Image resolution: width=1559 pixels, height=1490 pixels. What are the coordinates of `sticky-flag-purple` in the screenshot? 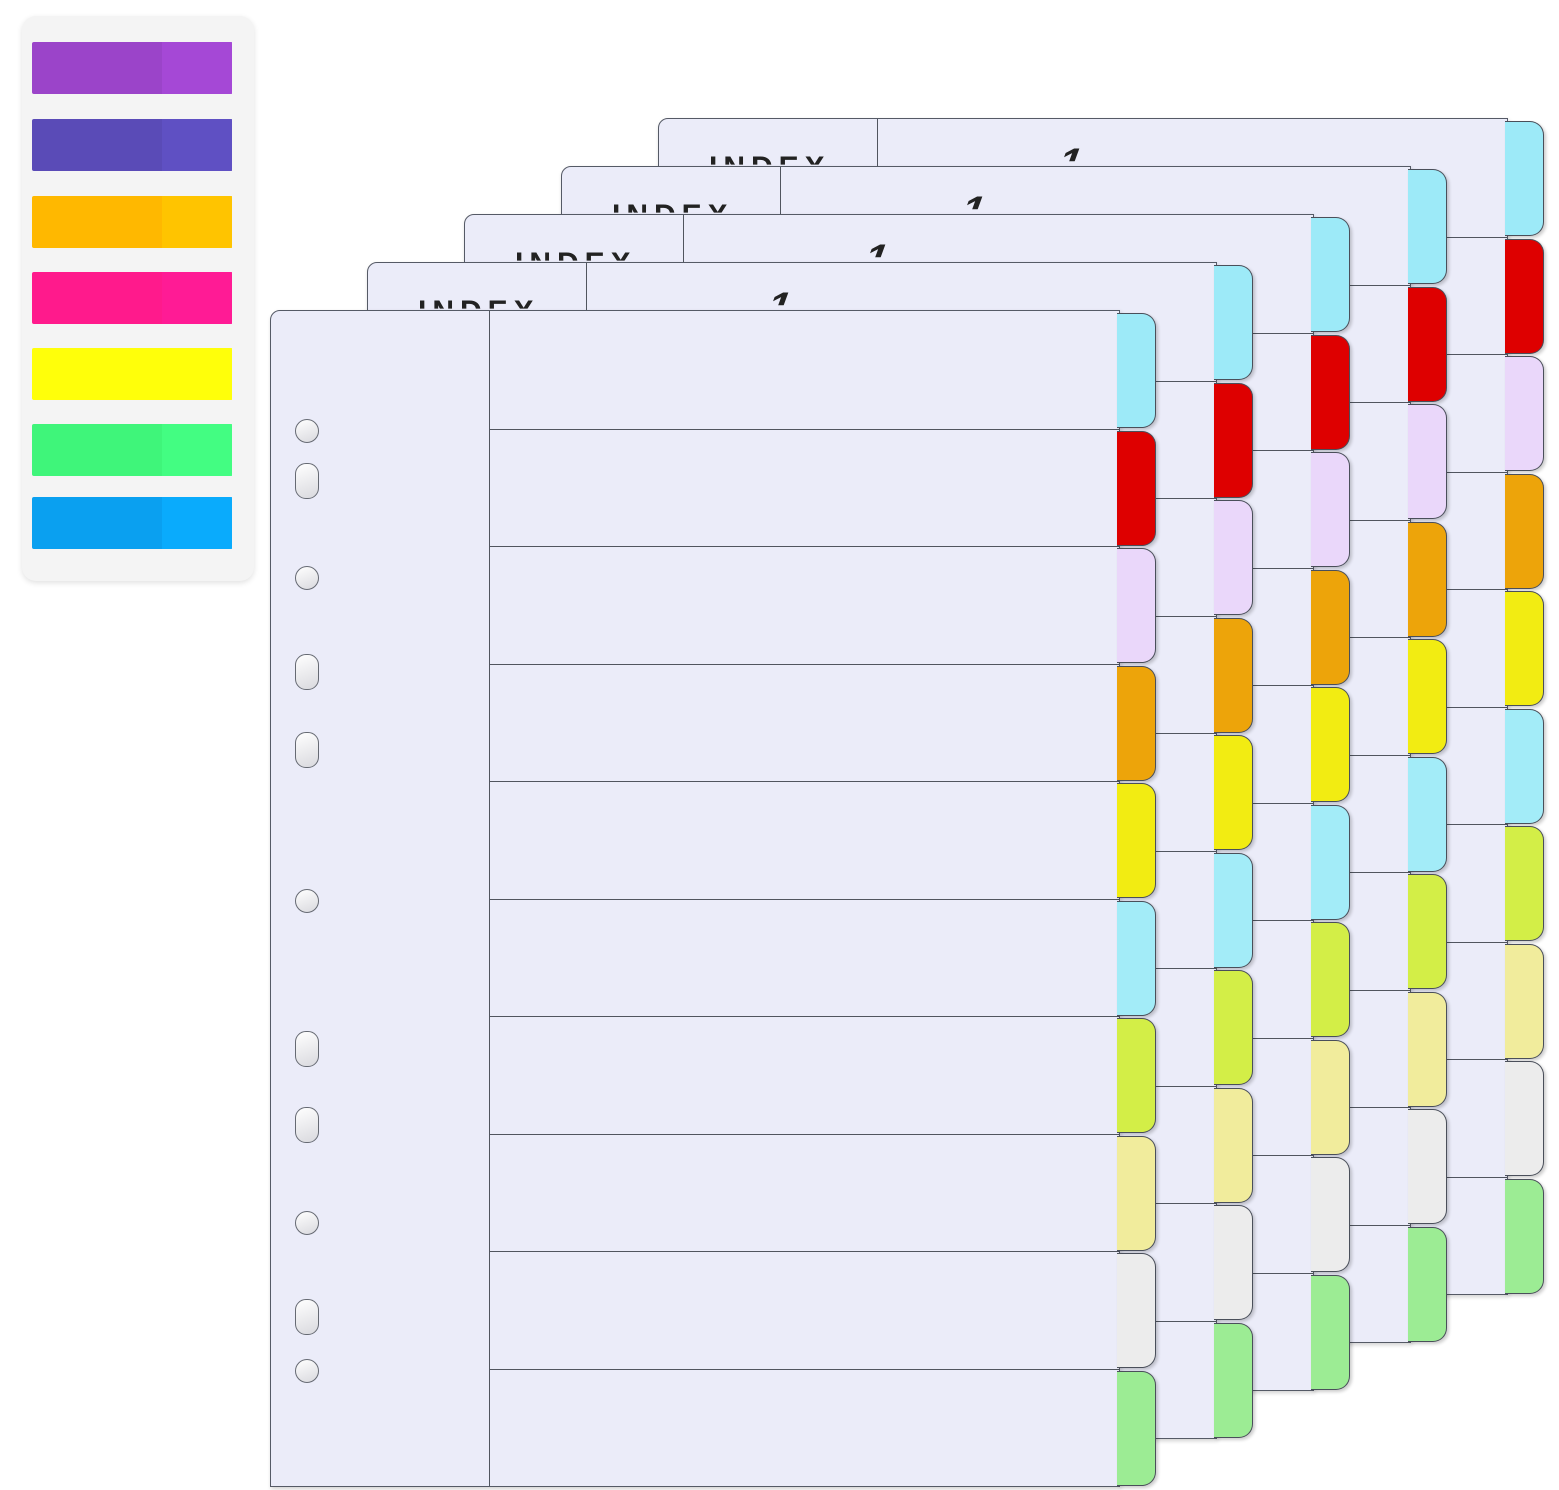 It's located at (132, 68).